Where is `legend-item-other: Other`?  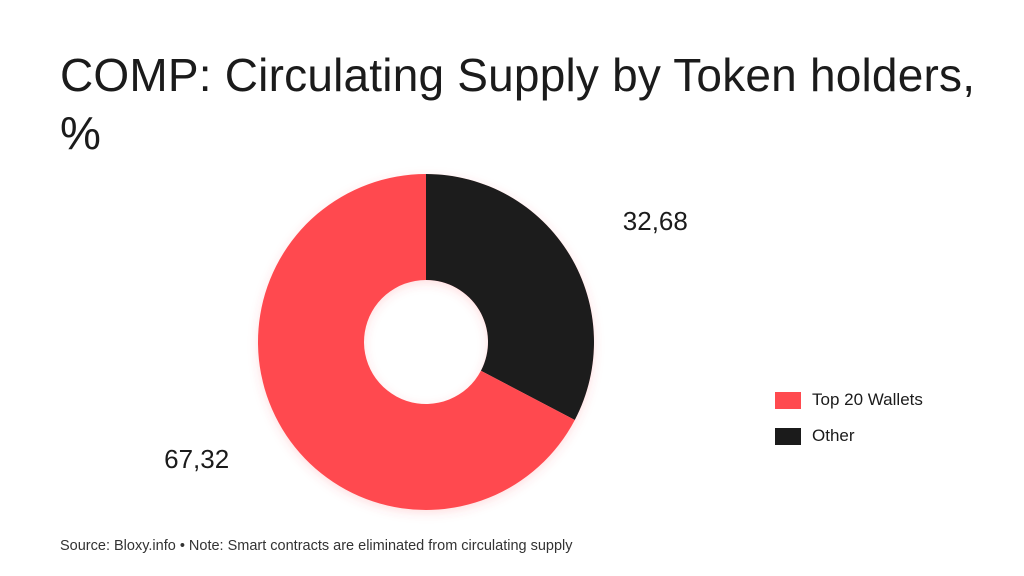
legend-item-other: Other is located at coordinates (849, 436).